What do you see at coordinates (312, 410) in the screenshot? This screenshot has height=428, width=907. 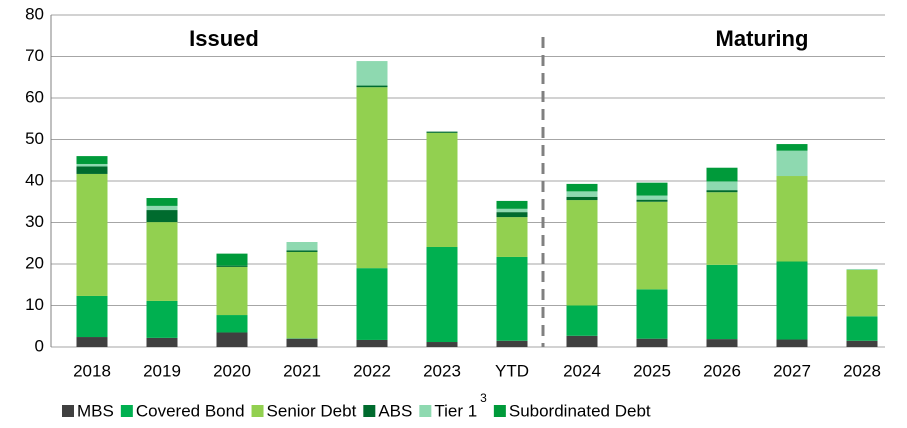 I see `legend-label: Senior Debt` at bounding box center [312, 410].